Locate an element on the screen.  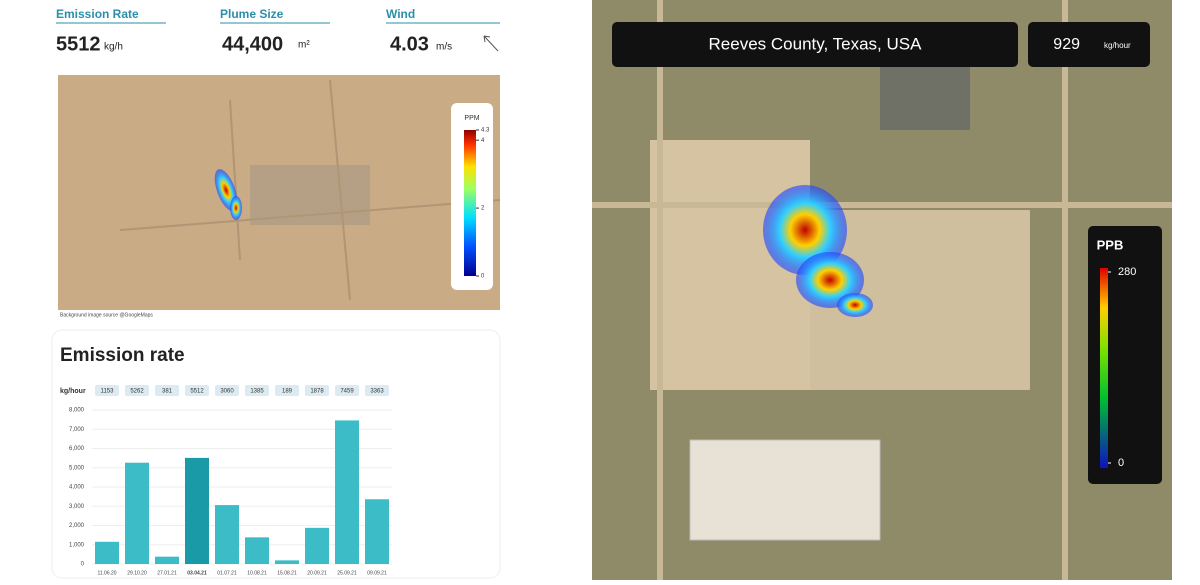
chart-title: Emission rate is located at coordinates (122, 355).